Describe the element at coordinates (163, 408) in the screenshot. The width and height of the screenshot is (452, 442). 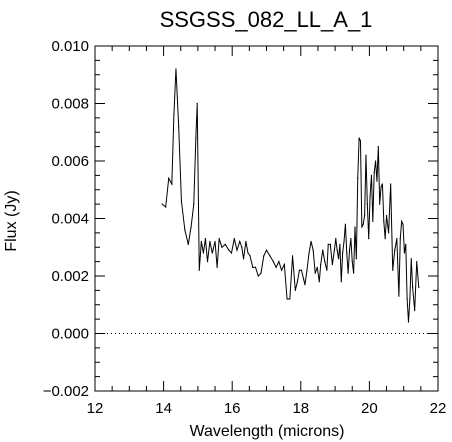
I see `x-tick-label: 14` at that location.